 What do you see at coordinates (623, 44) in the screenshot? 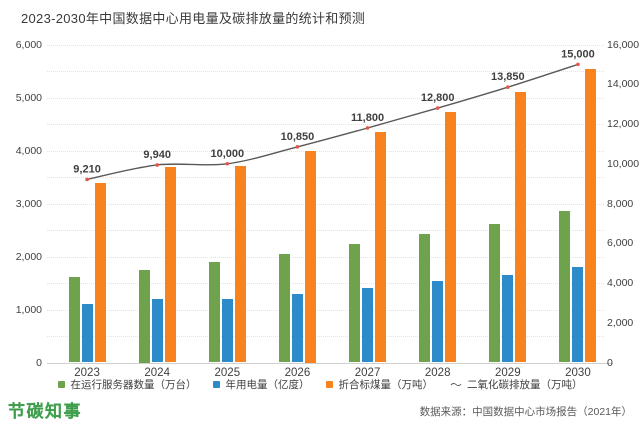
I see `right-axis-tick: 16,000` at bounding box center [623, 44].